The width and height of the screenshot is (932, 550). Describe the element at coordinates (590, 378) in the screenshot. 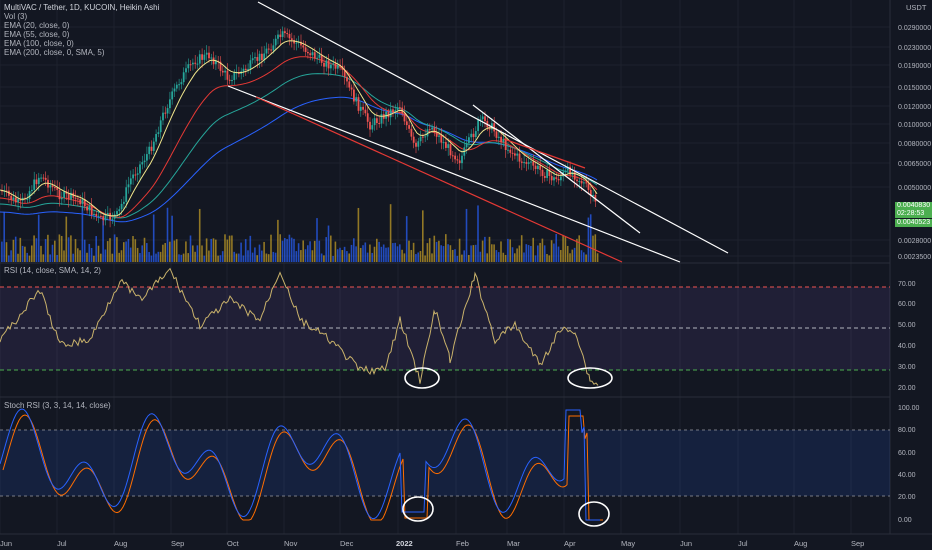

I see `annotation-circle-rsi-apr` at that location.